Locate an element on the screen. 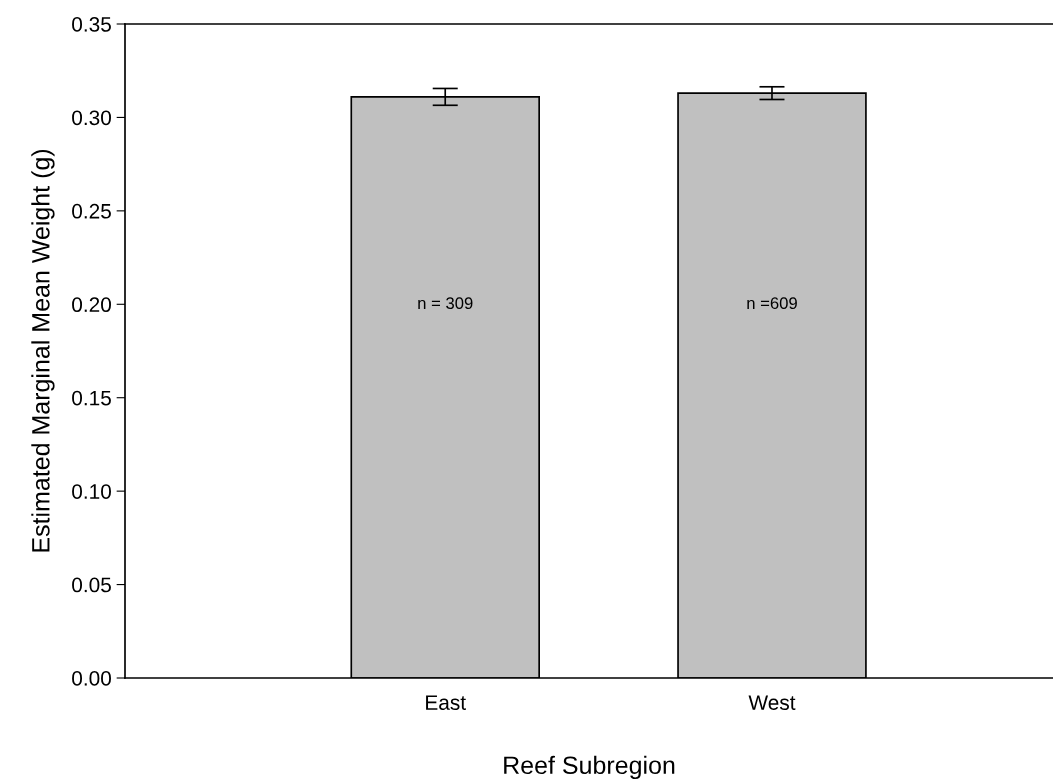 This screenshot has width=1053, height=784. y-tick-label: 0.00 is located at coordinates (91, 678).